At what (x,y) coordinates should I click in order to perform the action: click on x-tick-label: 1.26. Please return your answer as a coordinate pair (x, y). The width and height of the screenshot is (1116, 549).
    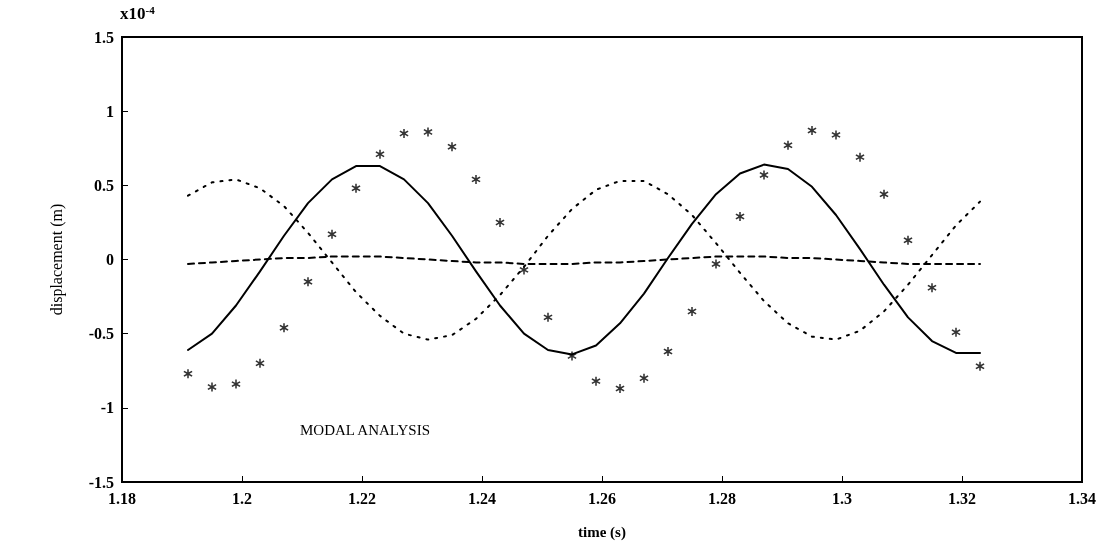
    Looking at the image, I should click on (602, 498).